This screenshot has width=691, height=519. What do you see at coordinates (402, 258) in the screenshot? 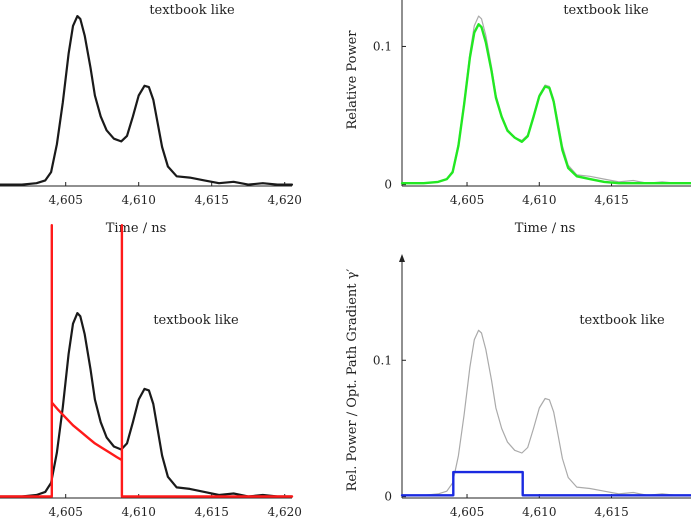
I see `y-axis-arrow-icon` at bounding box center [402, 258].